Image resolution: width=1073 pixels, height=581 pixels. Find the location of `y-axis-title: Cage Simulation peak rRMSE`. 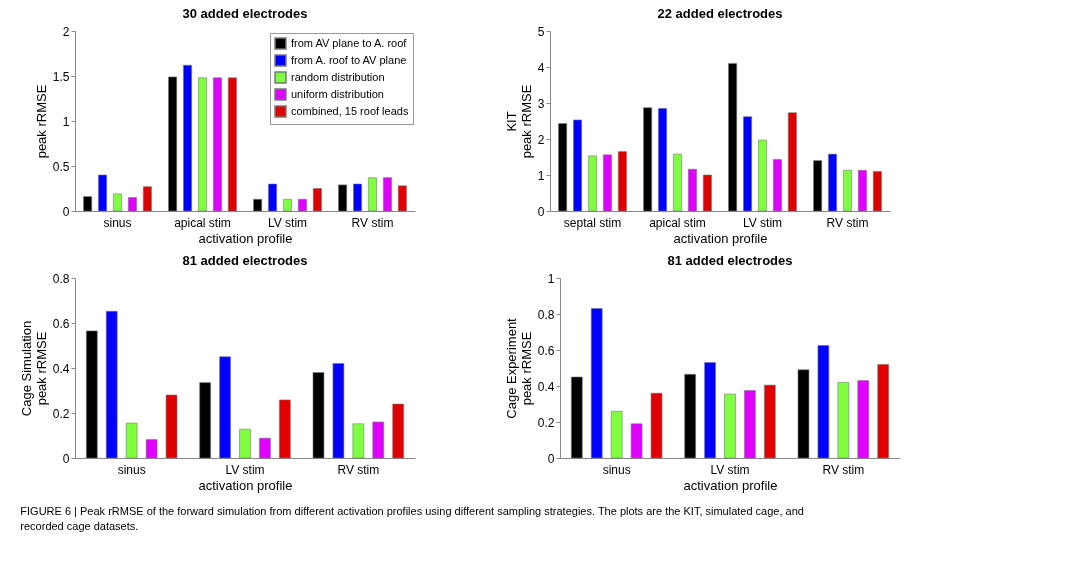

y-axis-title: Cage Simulation peak rRMSE is located at coordinates (33, 368).